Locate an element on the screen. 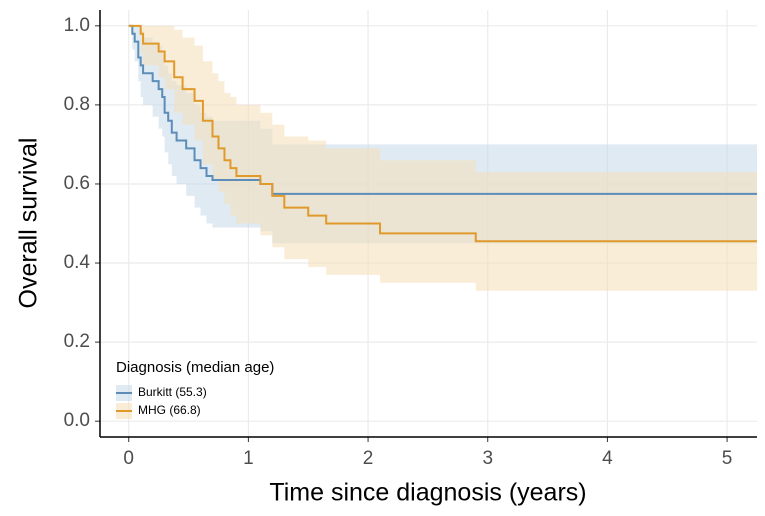  y-tick-label: 0.0 is located at coordinates (77, 420).